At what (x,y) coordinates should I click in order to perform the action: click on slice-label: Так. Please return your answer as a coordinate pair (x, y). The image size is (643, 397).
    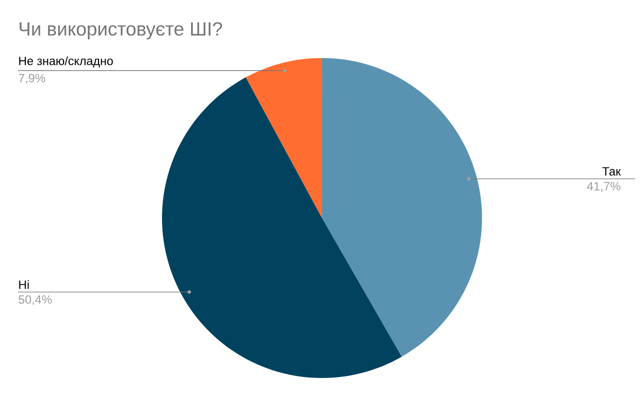
    Looking at the image, I should click on (611, 171).